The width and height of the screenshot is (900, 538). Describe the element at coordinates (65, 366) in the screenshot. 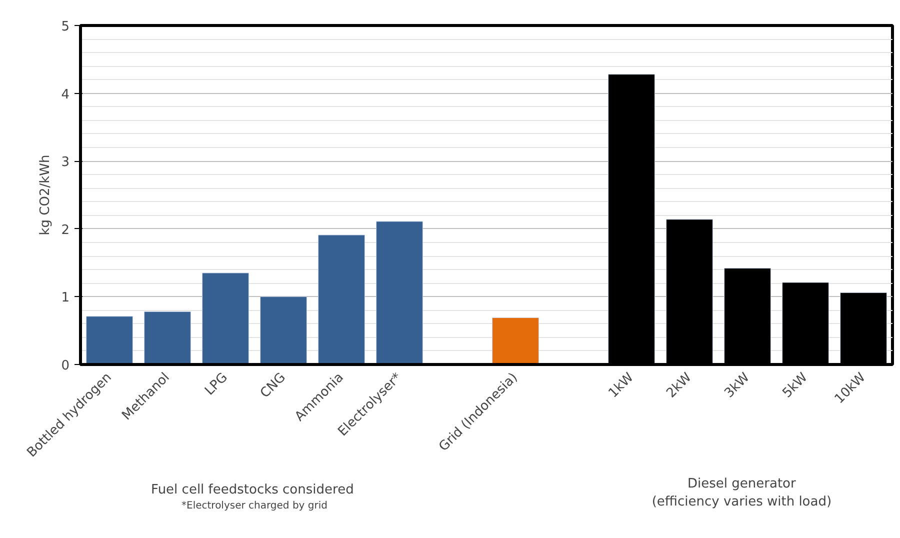

I see `y-tick-label: 0` at that location.